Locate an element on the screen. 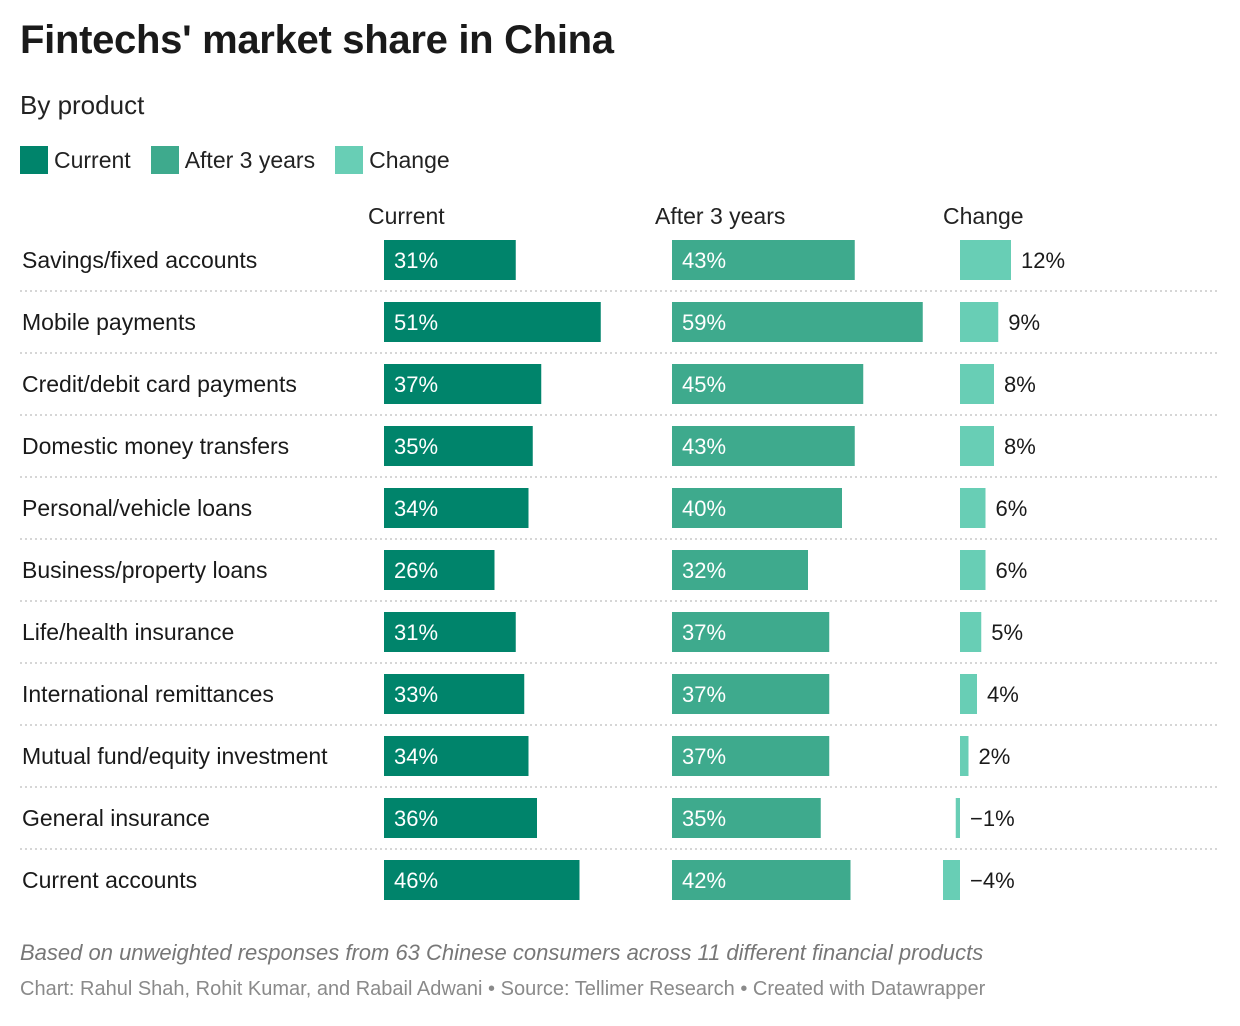 The height and width of the screenshot is (1026, 1240). data-label: 40% is located at coordinates (704, 508).